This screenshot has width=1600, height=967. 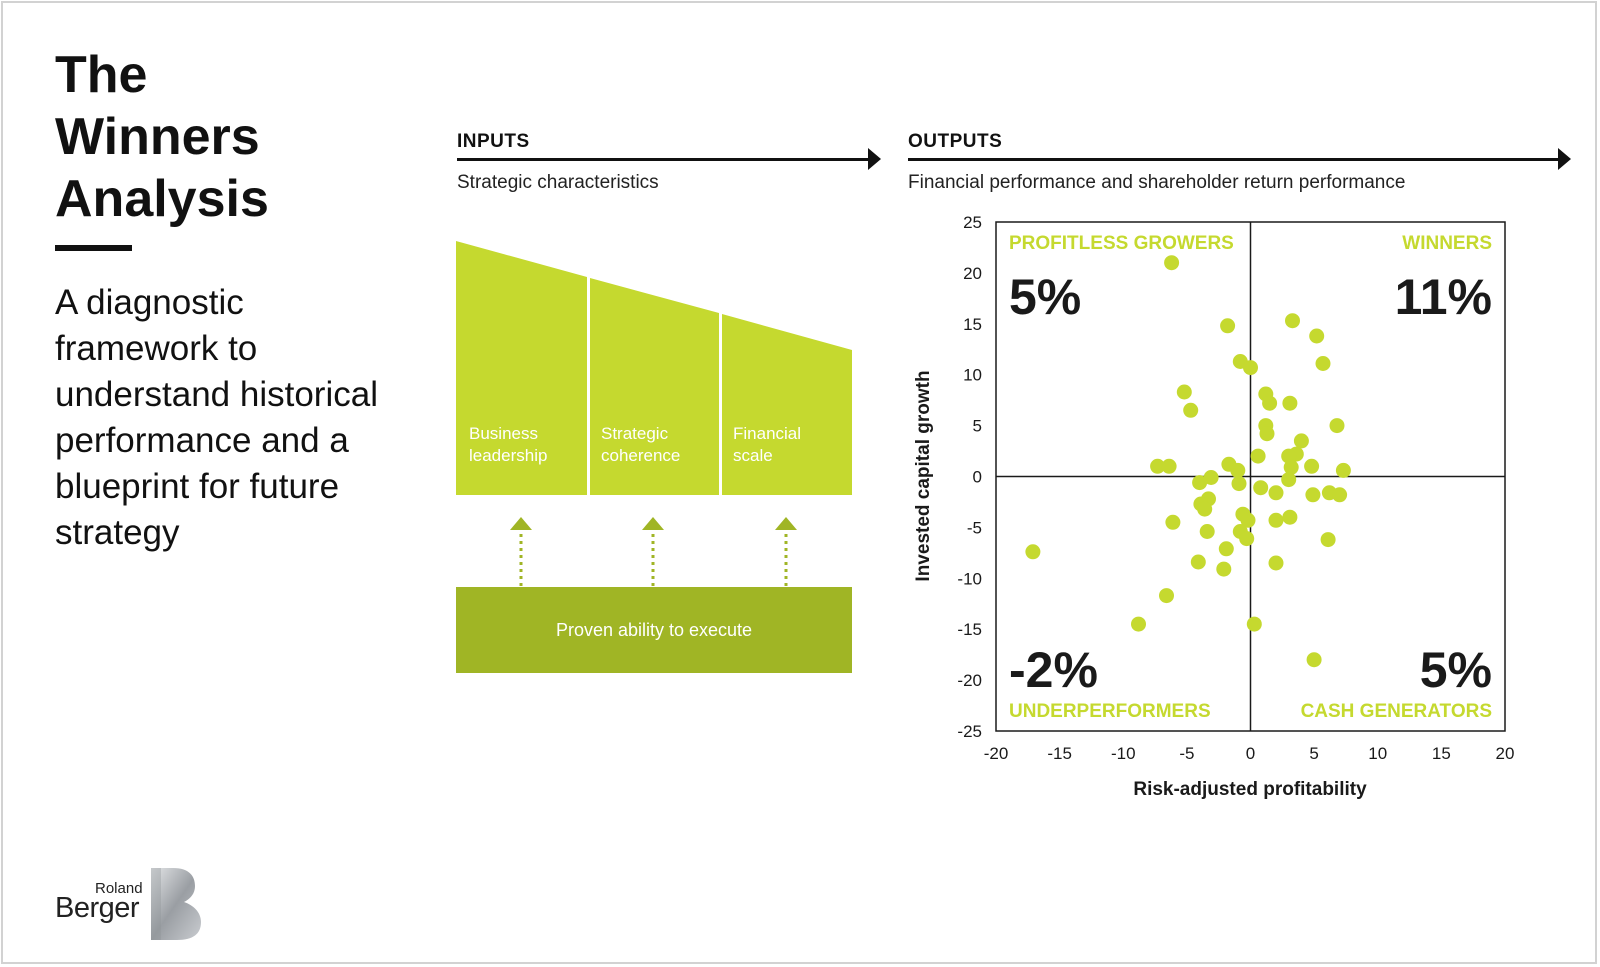 What do you see at coordinates (156, 348) in the screenshot?
I see `subtitle-line: framework to` at bounding box center [156, 348].